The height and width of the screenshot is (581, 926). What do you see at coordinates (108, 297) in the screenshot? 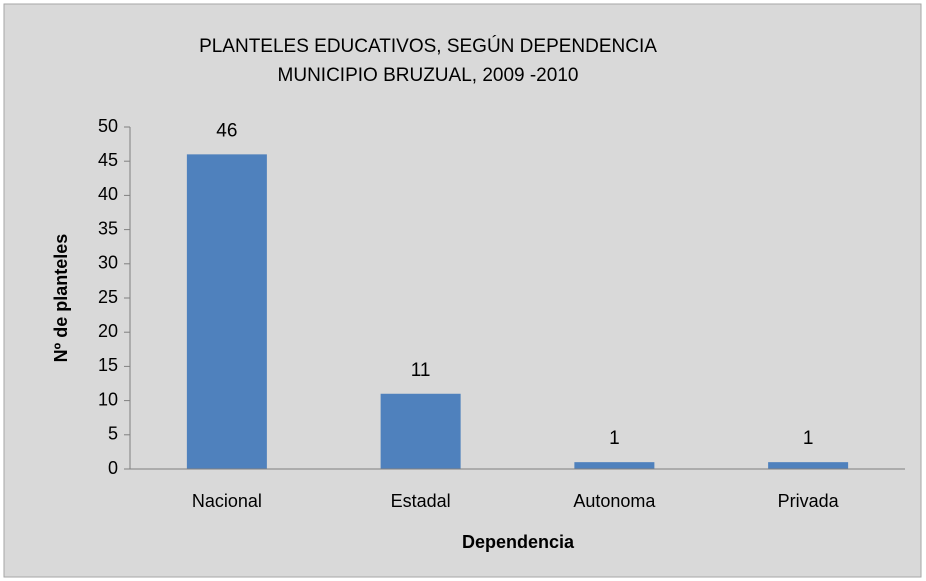
I see `y-tick-label: 25` at bounding box center [108, 297].